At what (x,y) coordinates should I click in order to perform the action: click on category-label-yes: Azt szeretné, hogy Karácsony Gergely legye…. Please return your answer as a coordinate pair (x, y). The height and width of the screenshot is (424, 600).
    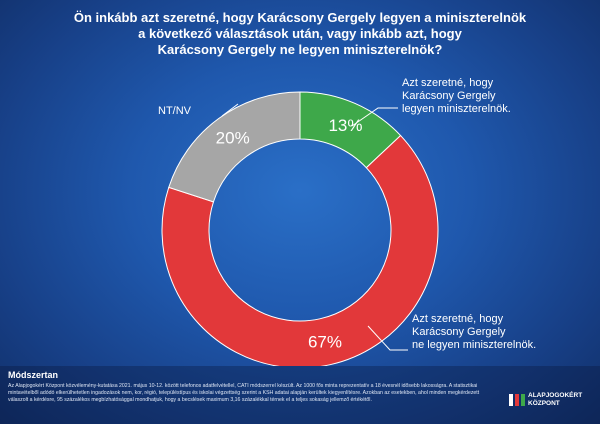
    Looking at the image, I should click on (456, 96).